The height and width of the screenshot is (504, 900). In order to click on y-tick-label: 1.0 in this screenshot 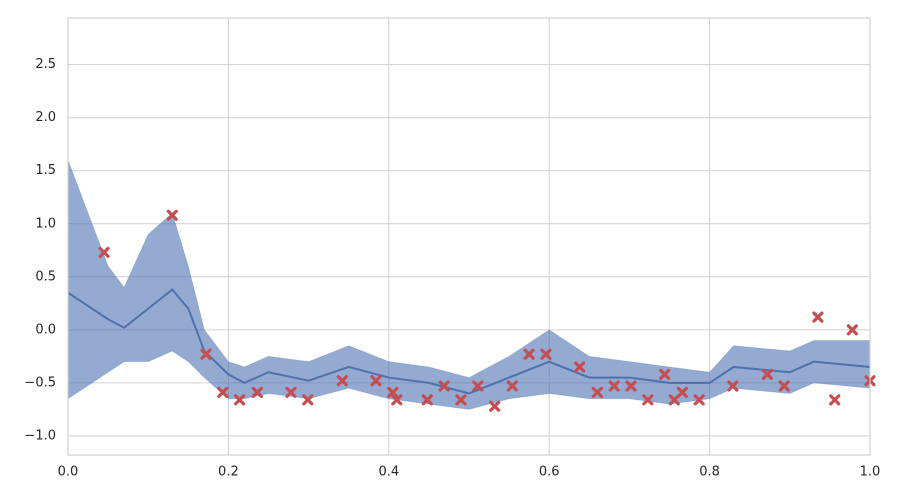, I will do `click(45, 223)`.